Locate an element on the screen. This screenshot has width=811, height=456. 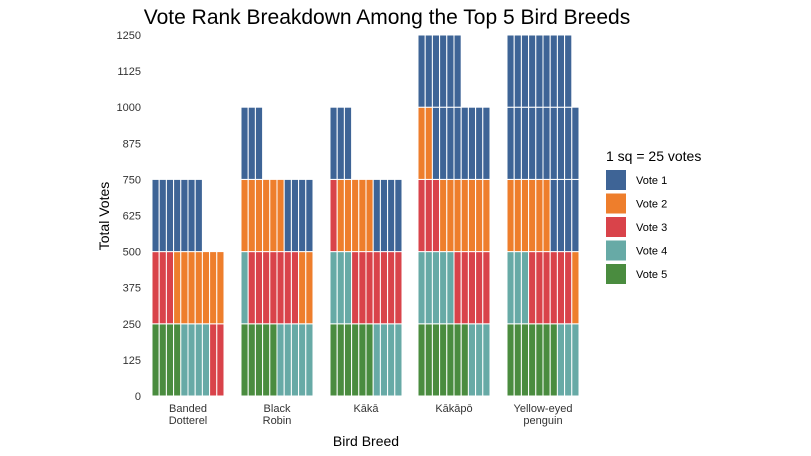
legend-label: Vote 5 is located at coordinates (651, 275).